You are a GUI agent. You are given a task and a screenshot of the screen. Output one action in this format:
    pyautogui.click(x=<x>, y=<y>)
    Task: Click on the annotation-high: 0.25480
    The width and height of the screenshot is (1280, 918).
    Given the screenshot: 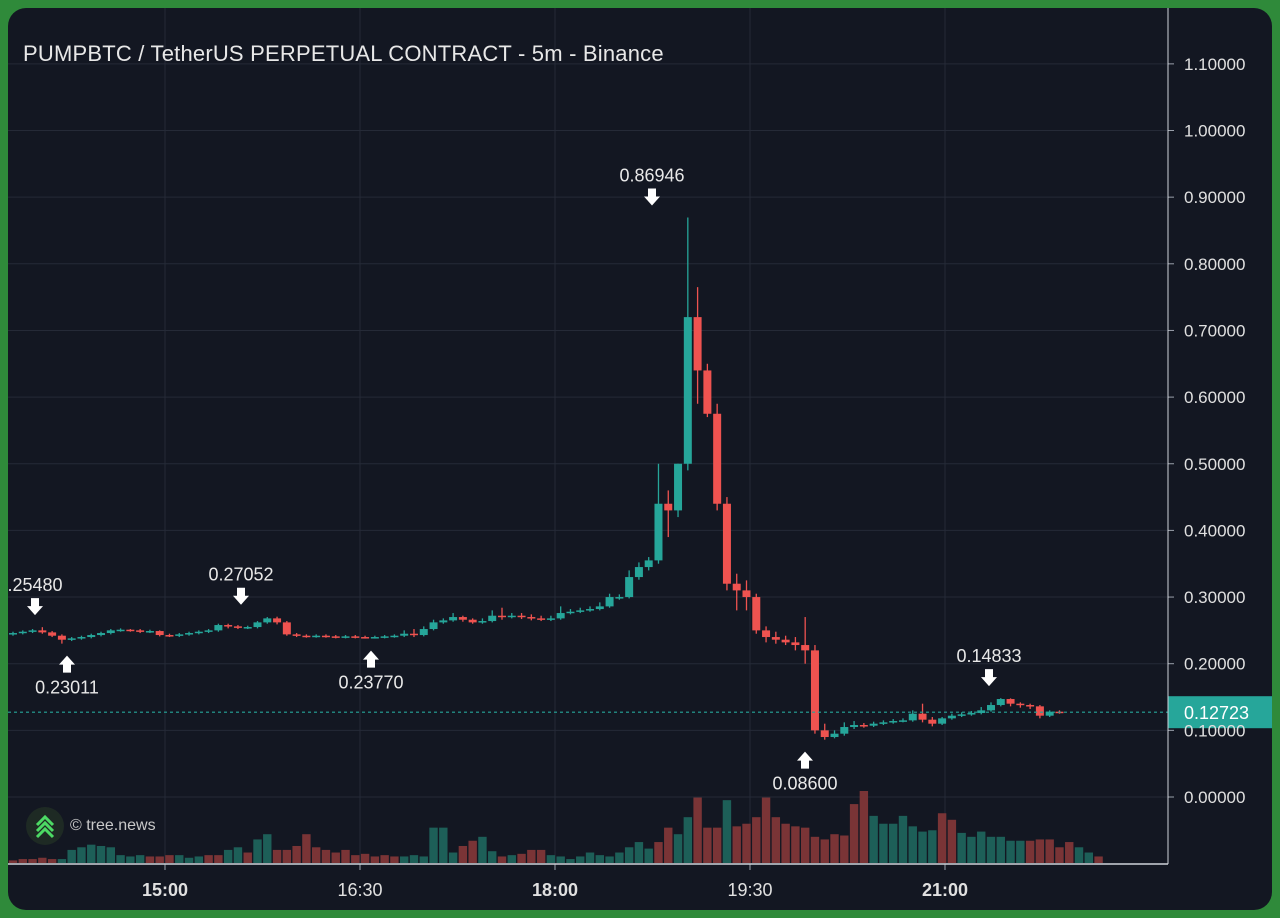 What is the action you would take?
    pyautogui.click(x=35, y=595)
    